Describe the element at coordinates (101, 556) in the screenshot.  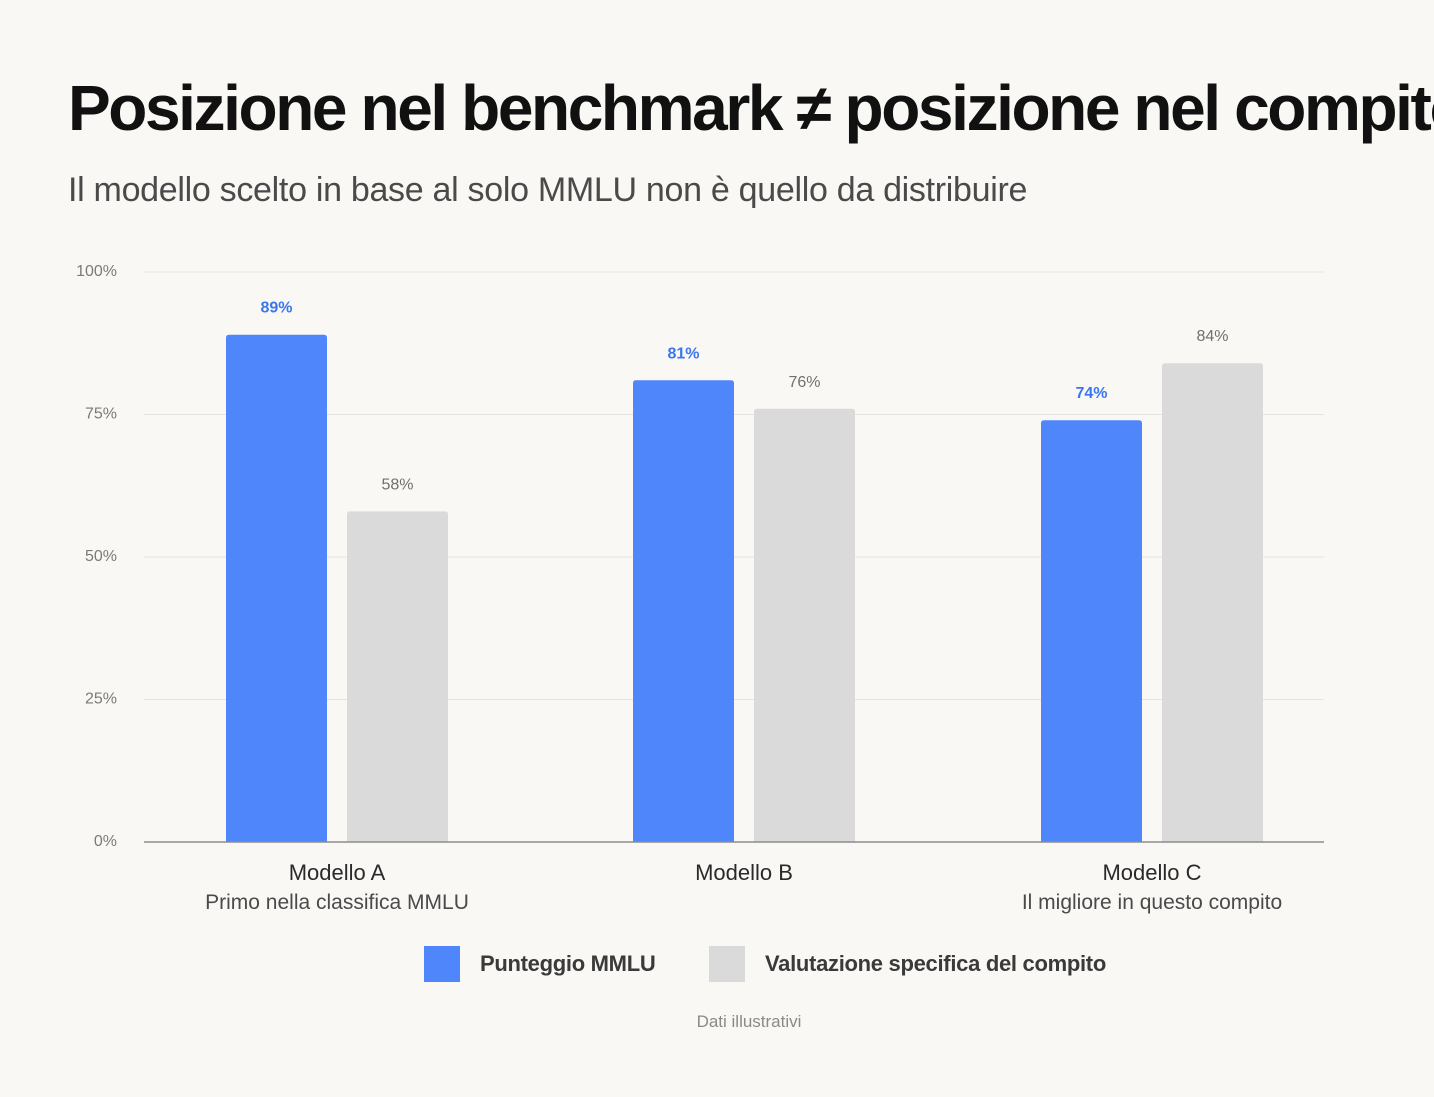
I see `y-tick-label-50: 50%` at that location.